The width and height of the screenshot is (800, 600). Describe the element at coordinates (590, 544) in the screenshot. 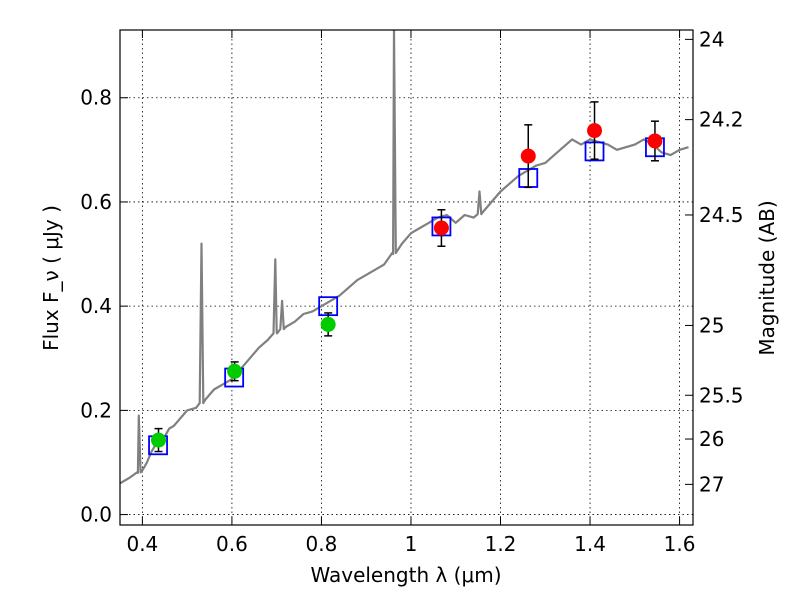

I see `x-tick-label: 1.4` at that location.